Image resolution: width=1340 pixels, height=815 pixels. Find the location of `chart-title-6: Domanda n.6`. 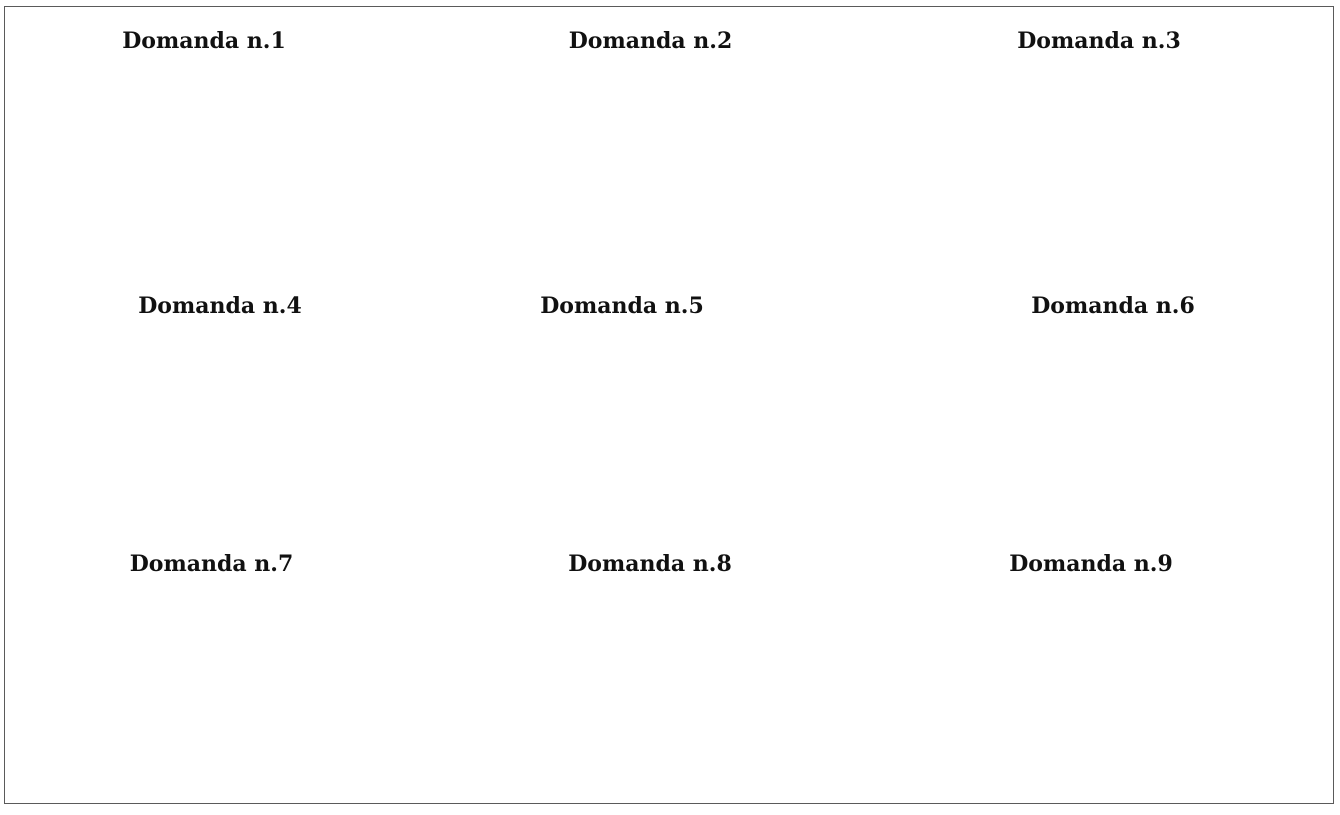

chart-title-6: Domanda n.6 is located at coordinates (1113, 306).